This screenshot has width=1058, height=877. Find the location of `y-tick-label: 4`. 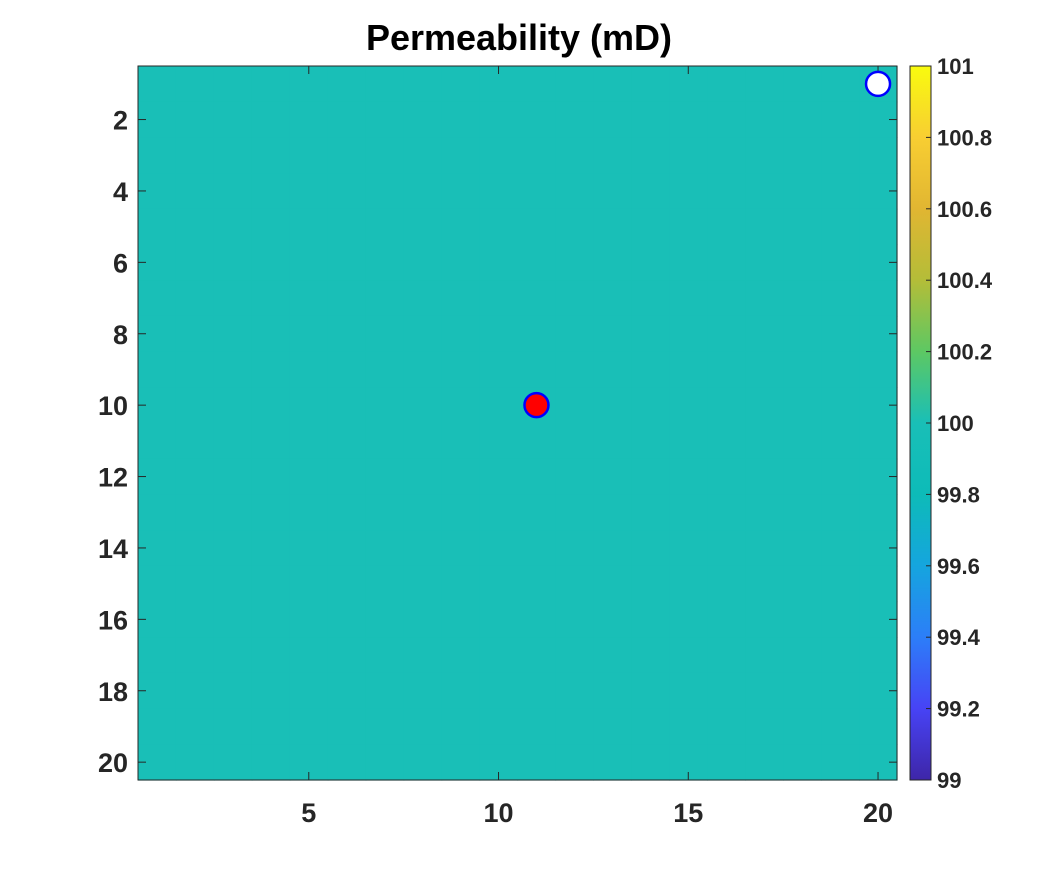

y-tick-label: 4 is located at coordinates (120, 192).